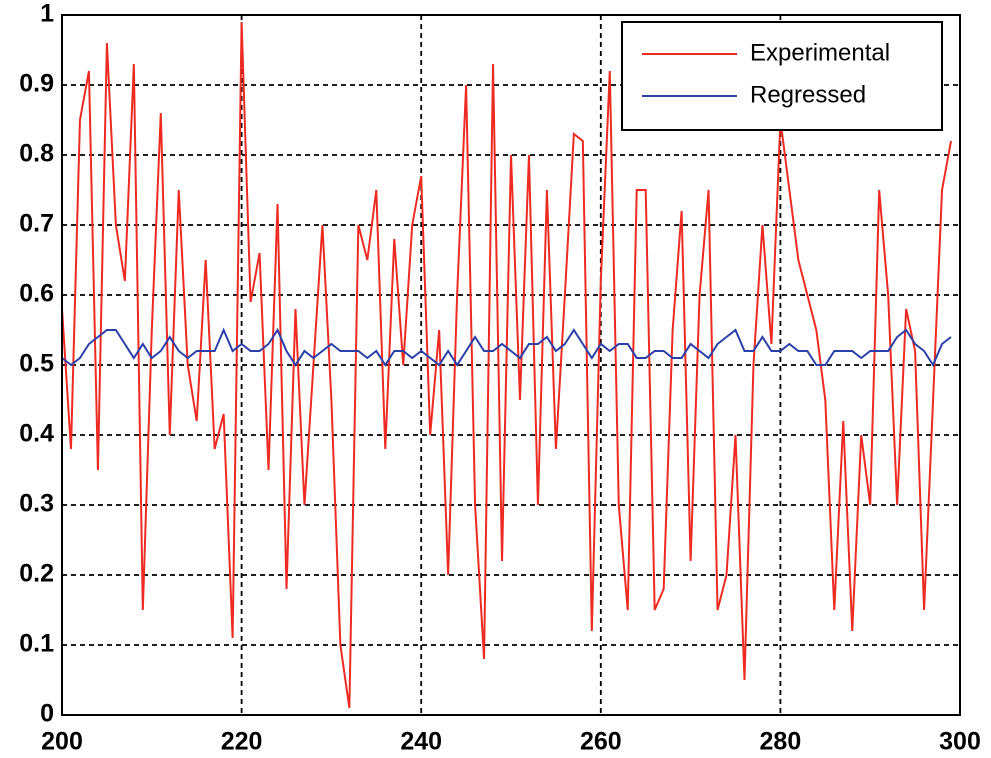  I want to click on x-tick-label: 240, so click(421, 742).